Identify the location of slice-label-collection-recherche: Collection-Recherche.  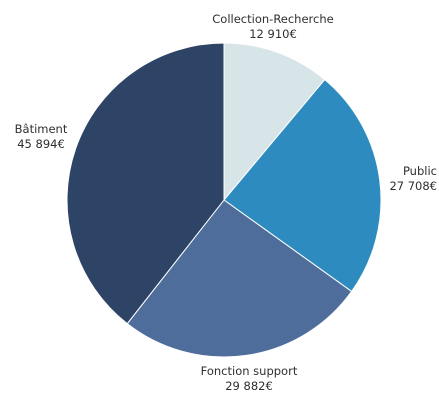
(272, 19).